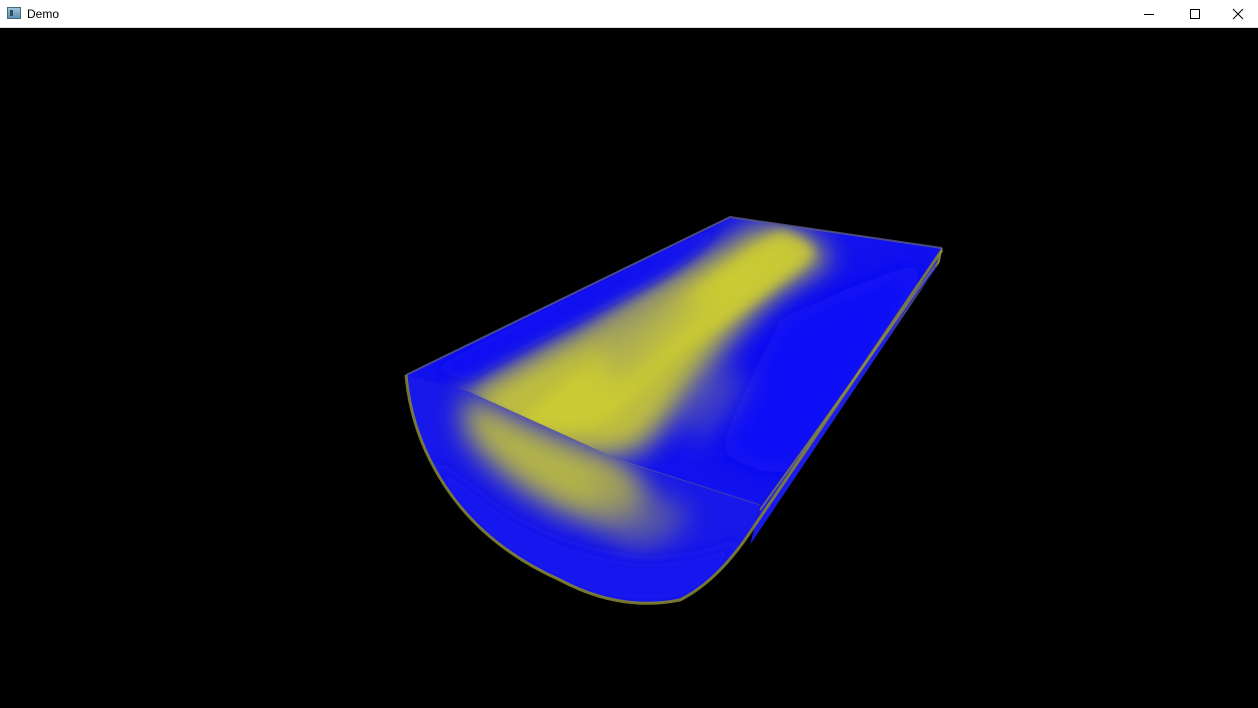  I want to click on volume-side-face, so click(846, 396).